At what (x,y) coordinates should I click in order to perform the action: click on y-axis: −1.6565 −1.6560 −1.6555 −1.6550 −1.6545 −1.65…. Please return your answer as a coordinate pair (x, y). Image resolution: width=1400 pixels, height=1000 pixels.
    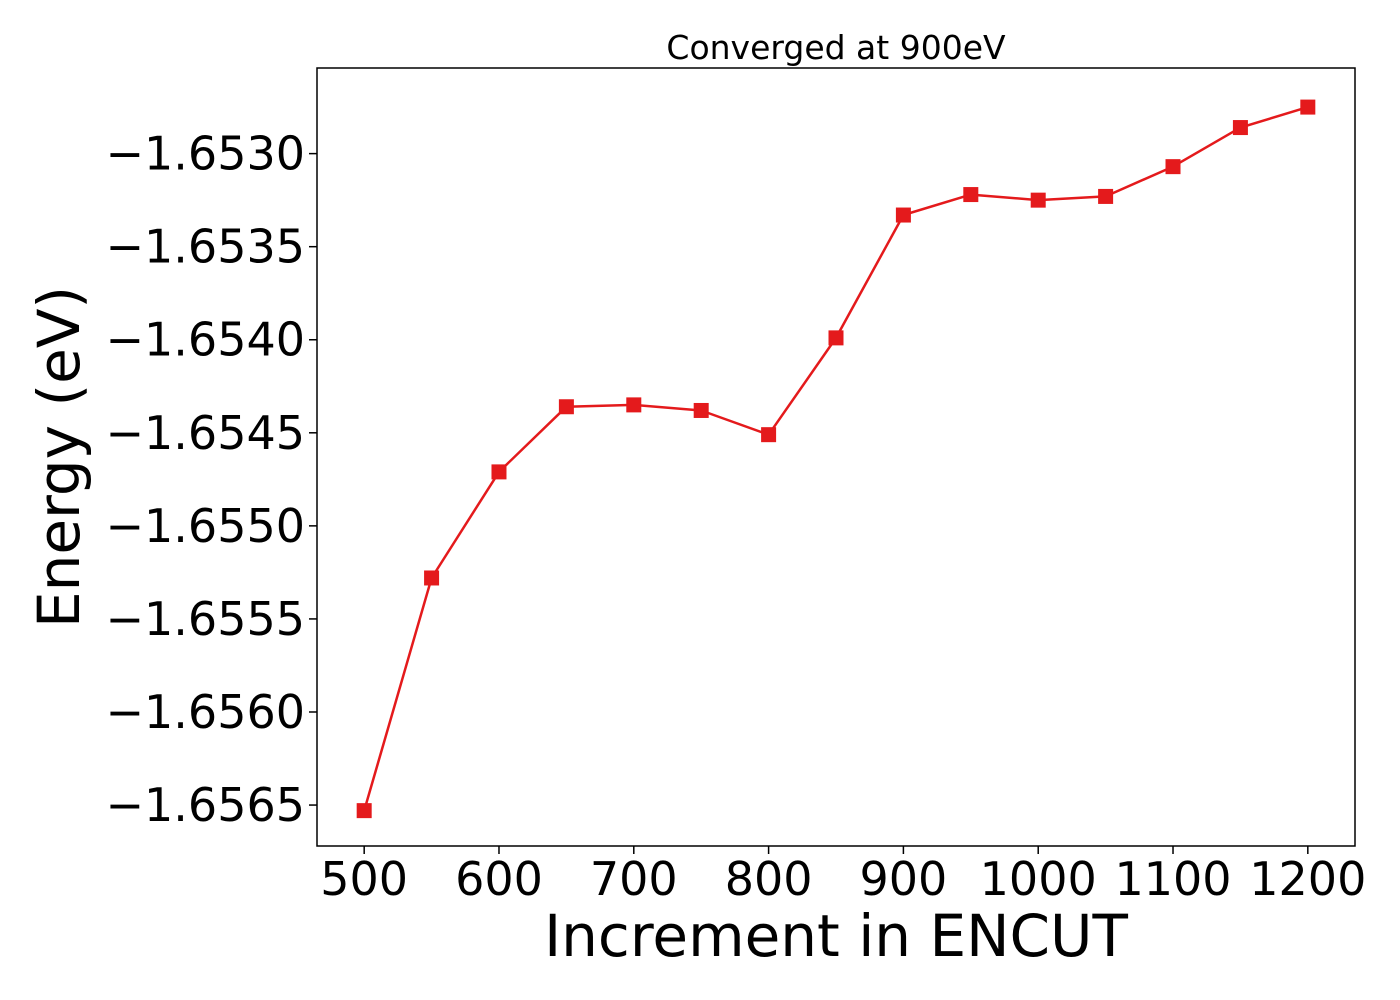
    Looking at the image, I should click on (211, 479).